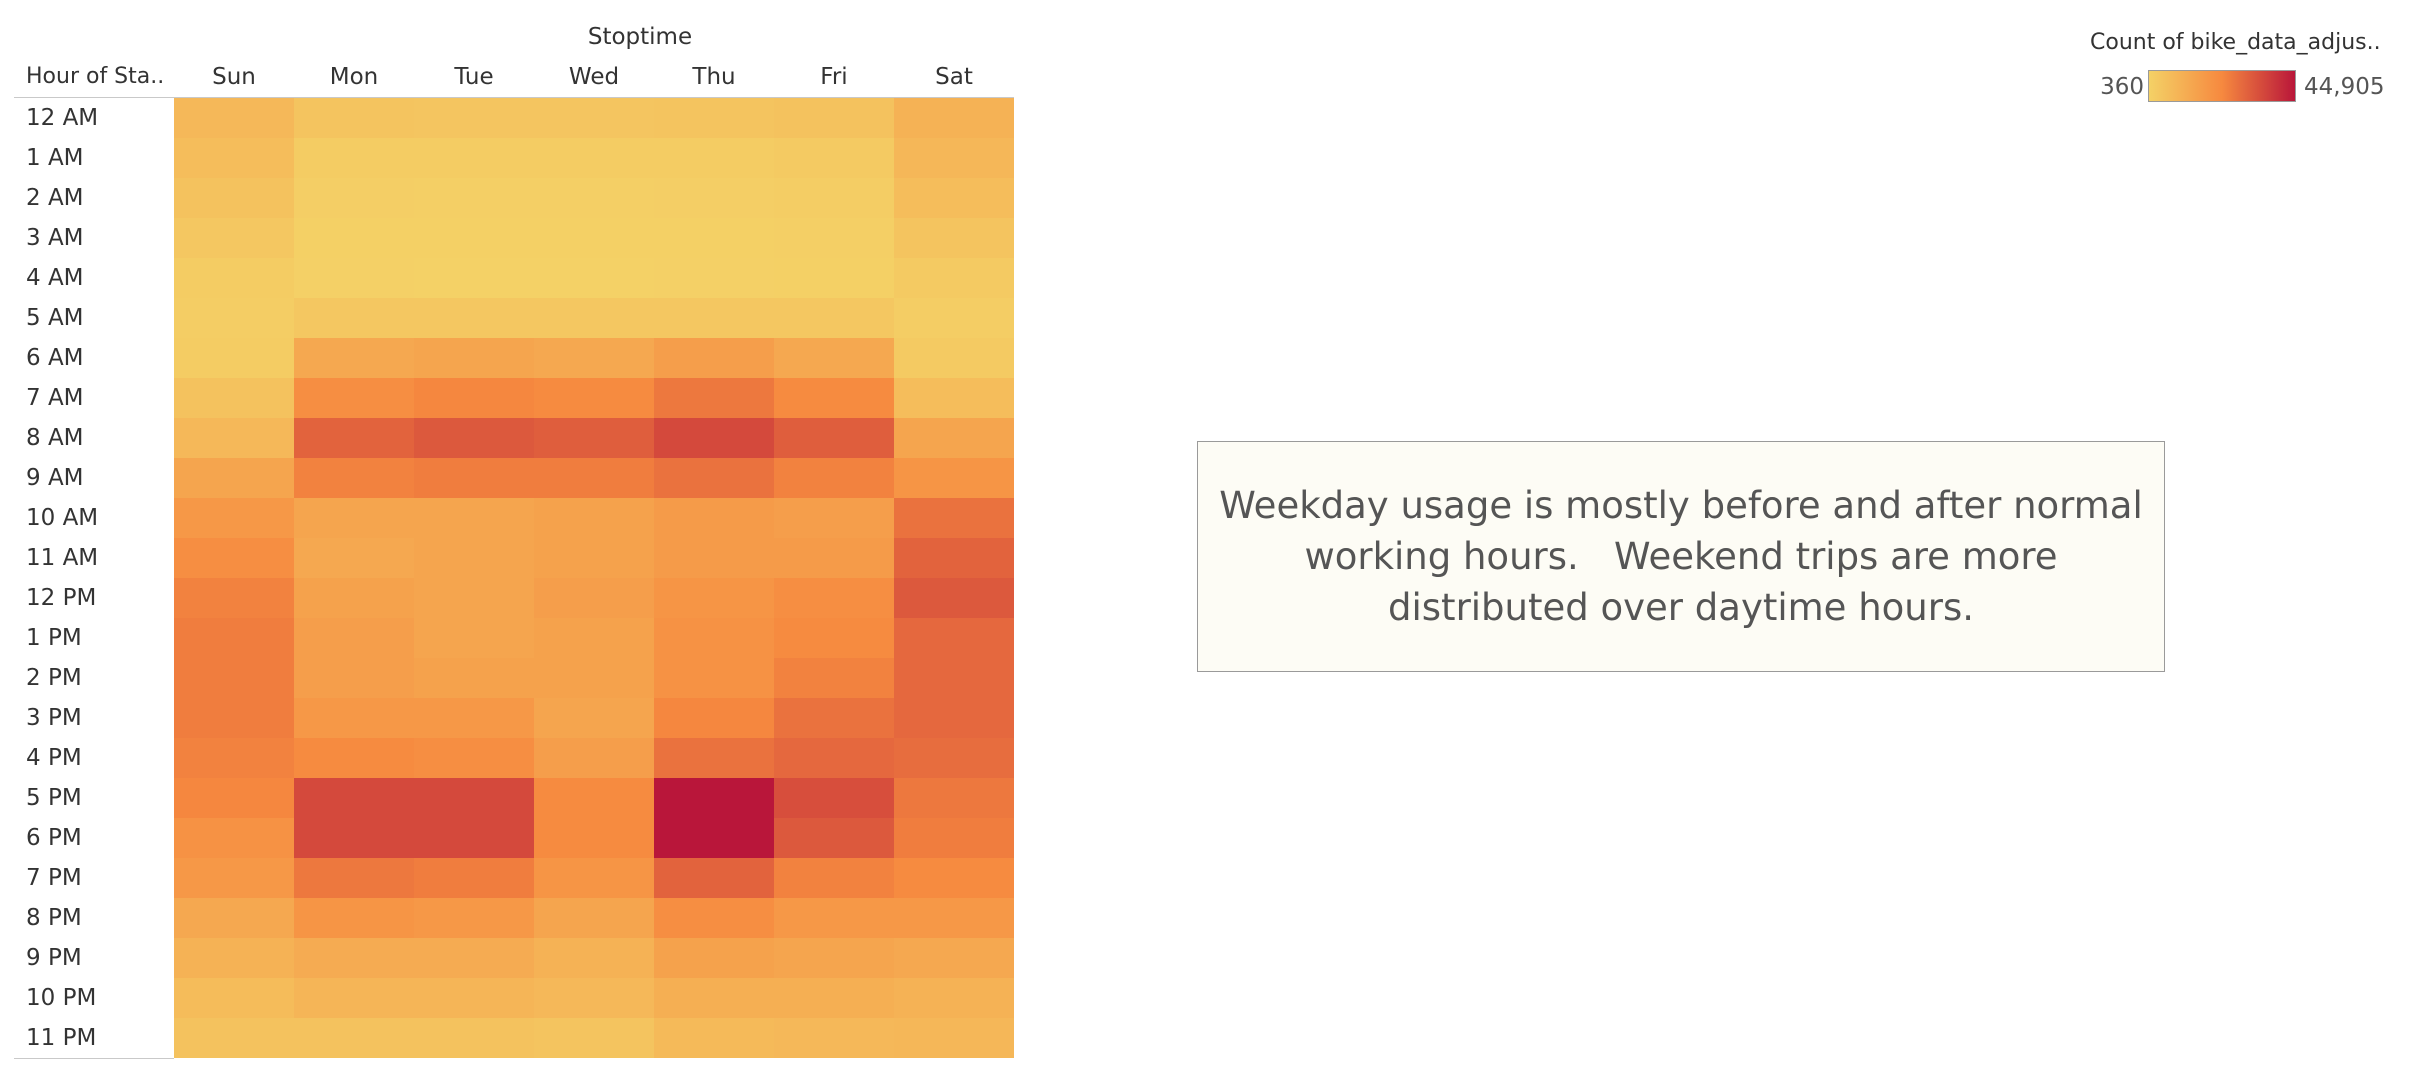 Image resolution: width=2412 pixels, height=1092 pixels. Describe the element at coordinates (594, 77) in the screenshot. I see `col-label-wed: Wed` at that location.